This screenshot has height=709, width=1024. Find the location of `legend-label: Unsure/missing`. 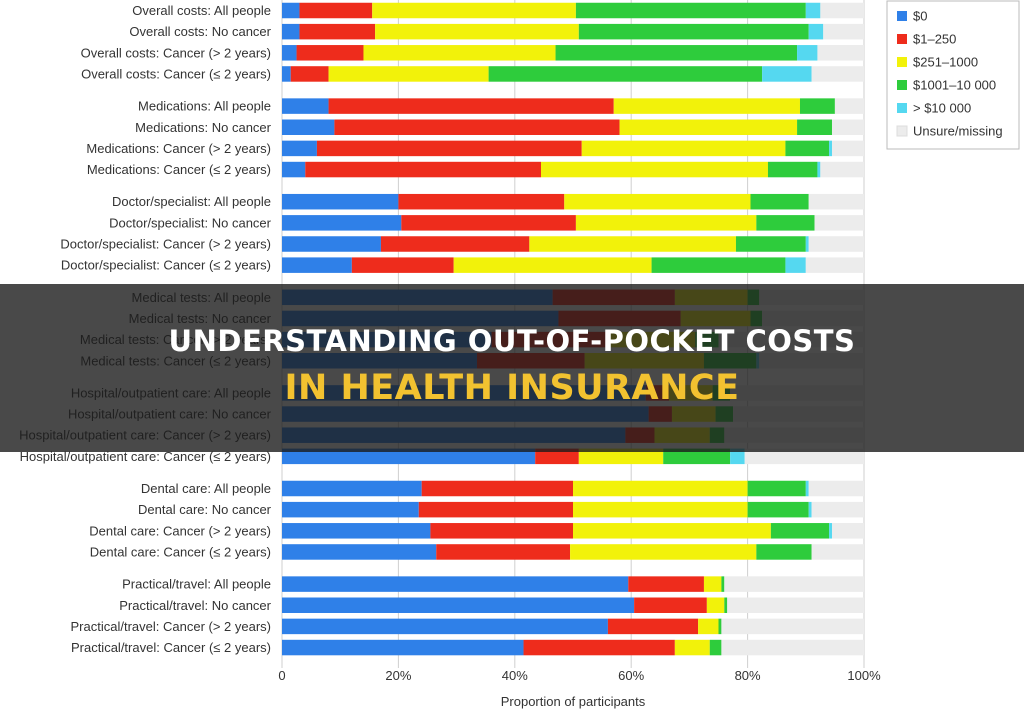

legend-label: Unsure/missing is located at coordinates (958, 131).